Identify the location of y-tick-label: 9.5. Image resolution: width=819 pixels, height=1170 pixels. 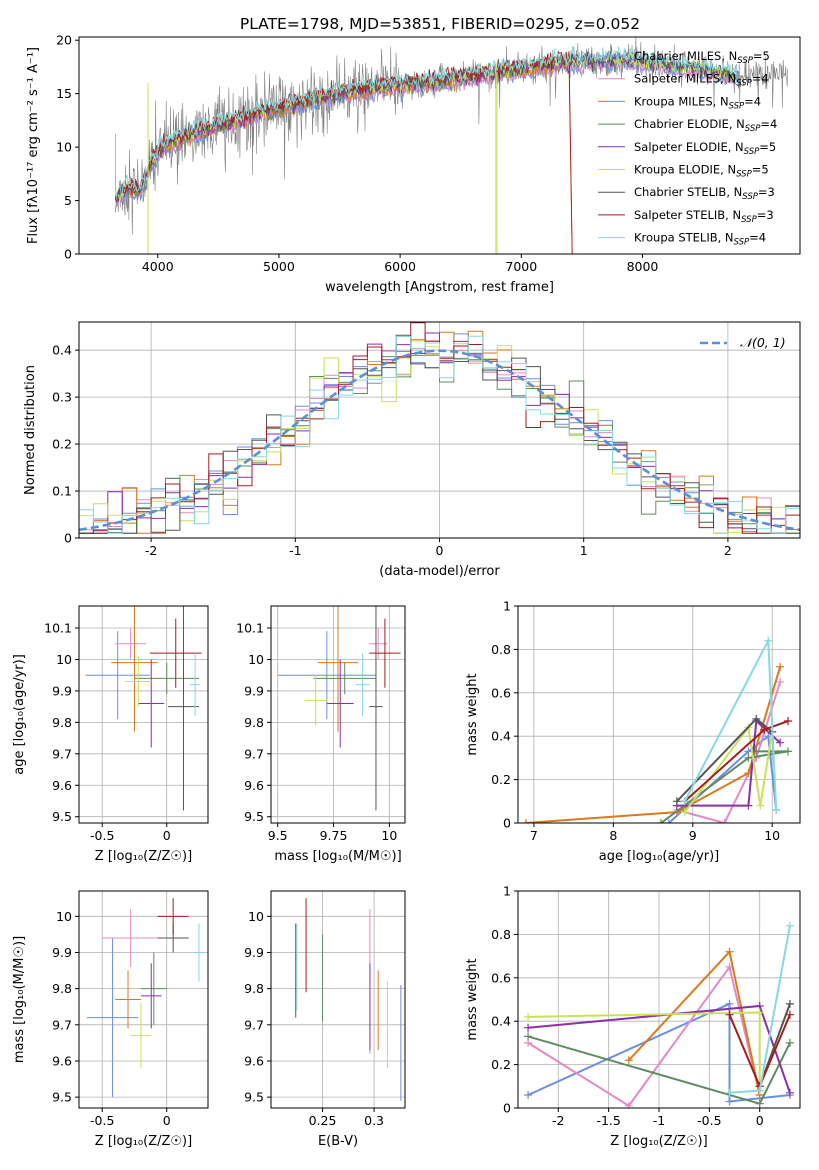
(254, 1097).